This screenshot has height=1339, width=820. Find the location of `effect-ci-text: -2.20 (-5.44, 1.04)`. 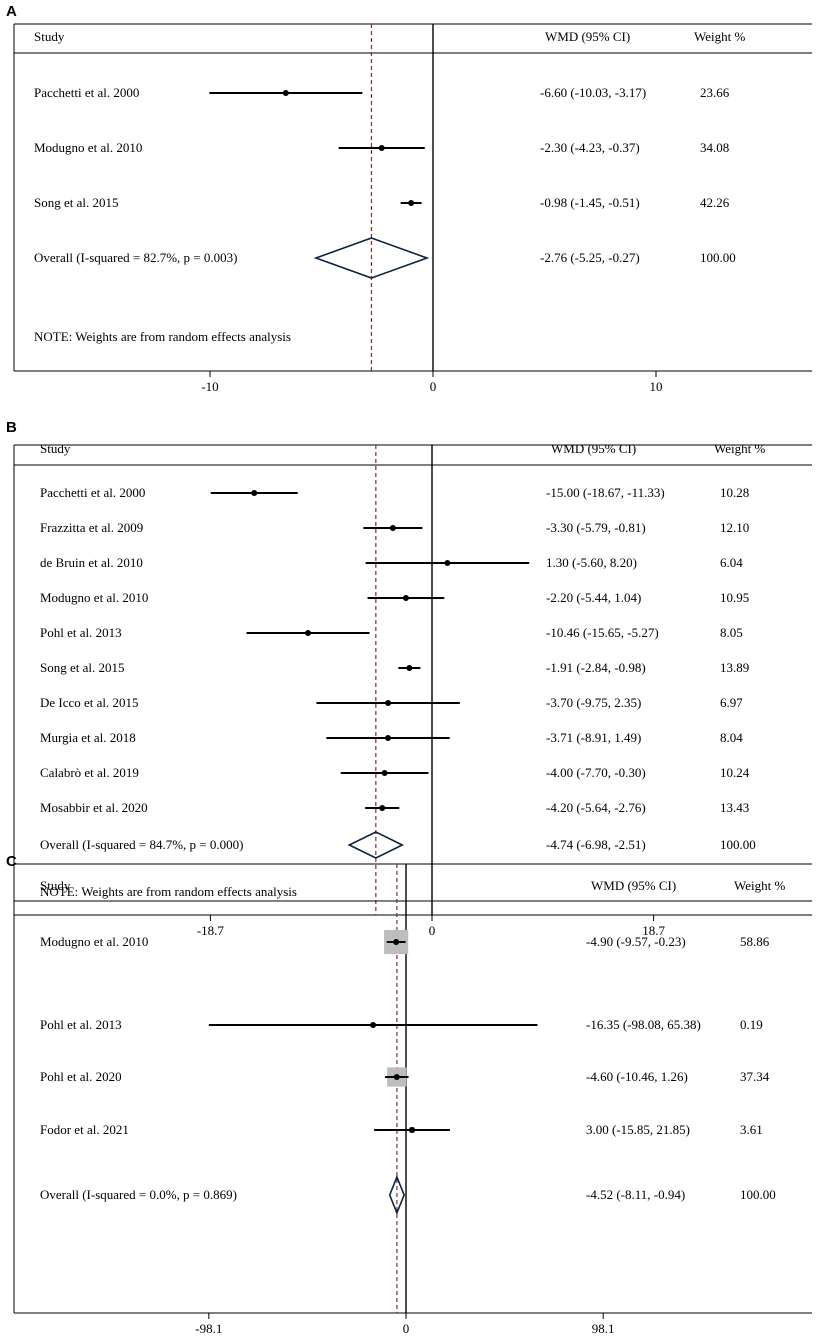

effect-ci-text: -2.20 (-5.44, 1.04) is located at coordinates (593, 597).